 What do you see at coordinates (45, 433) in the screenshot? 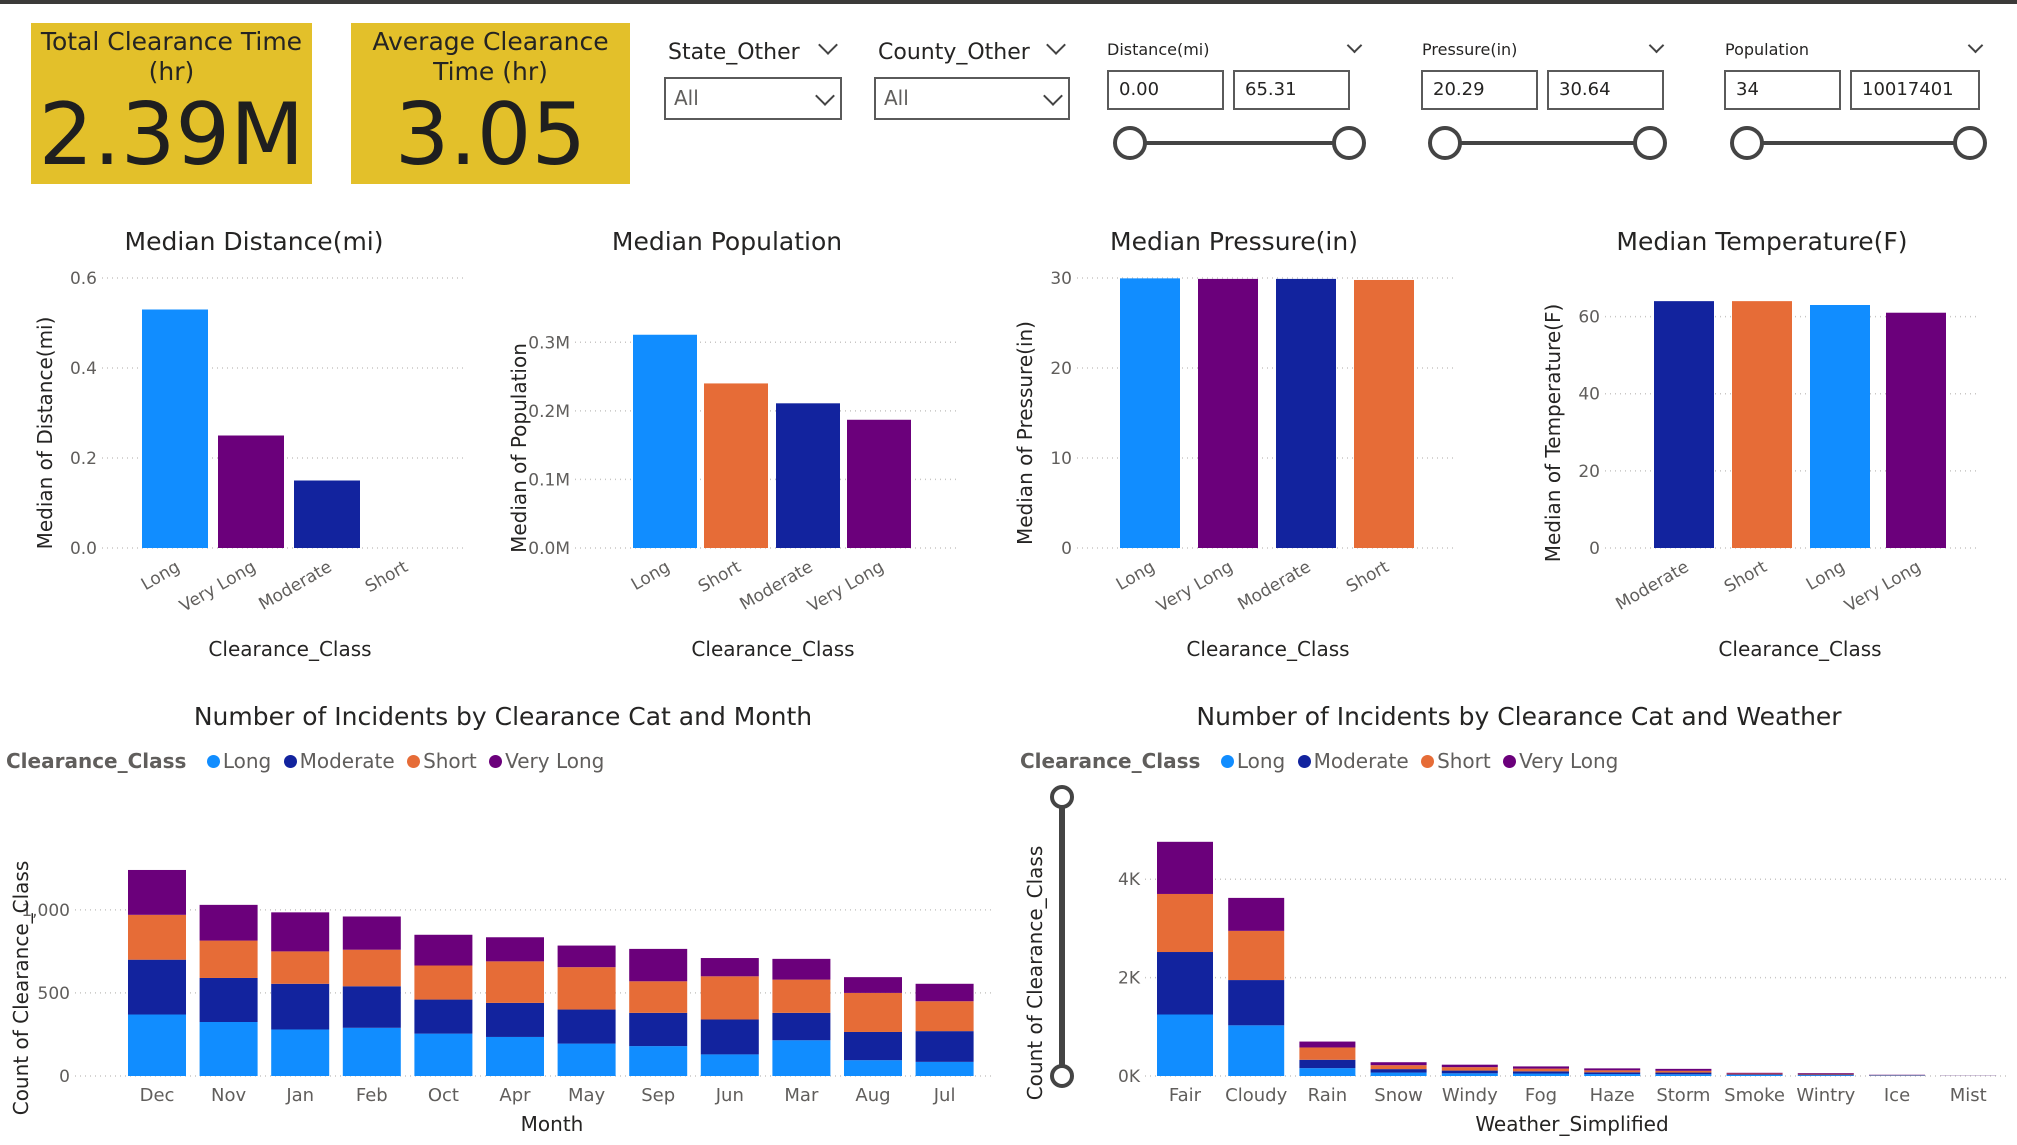
I see `y-axis-label: Median of Distance(mi)` at bounding box center [45, 433].